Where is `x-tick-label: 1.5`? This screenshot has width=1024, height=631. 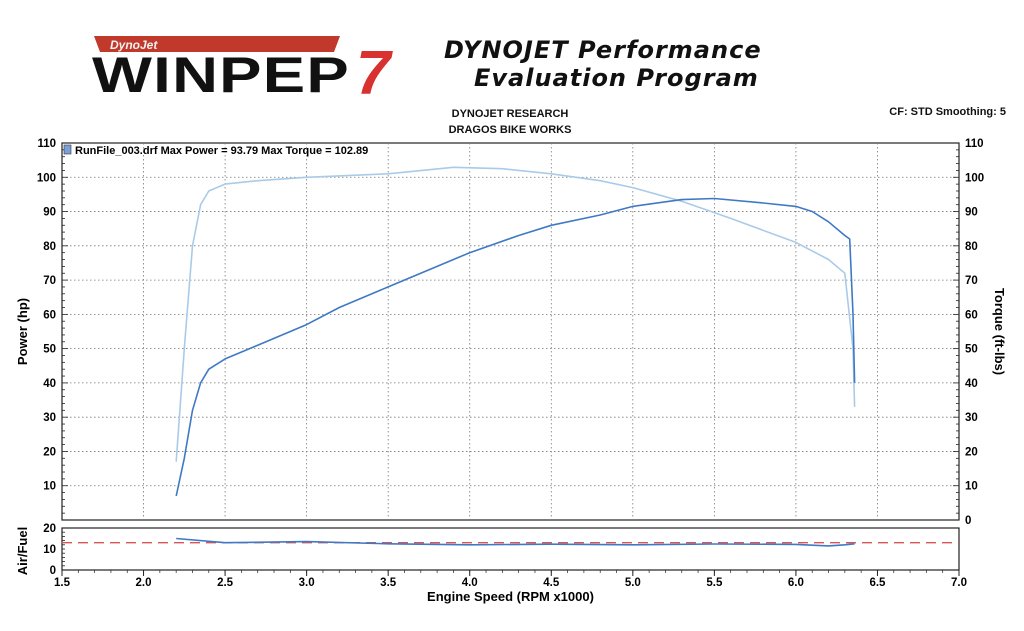 x-tick-label: 1.5 is located at coordinates (62, 583).